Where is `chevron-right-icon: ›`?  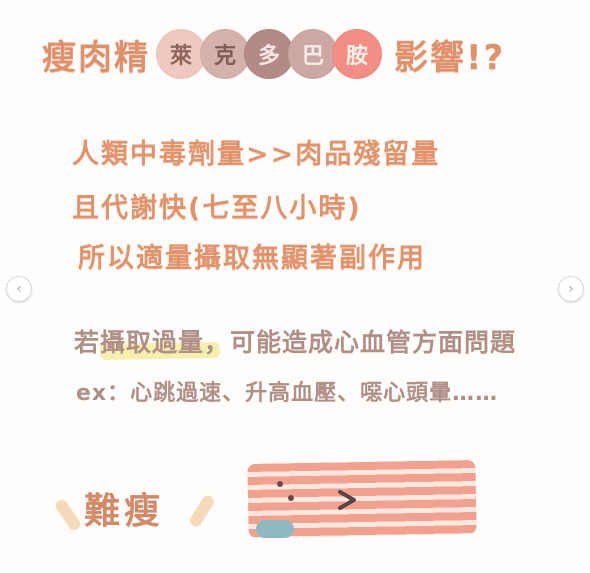 chevron-right-icon: › is located at coordinates (571, 289).